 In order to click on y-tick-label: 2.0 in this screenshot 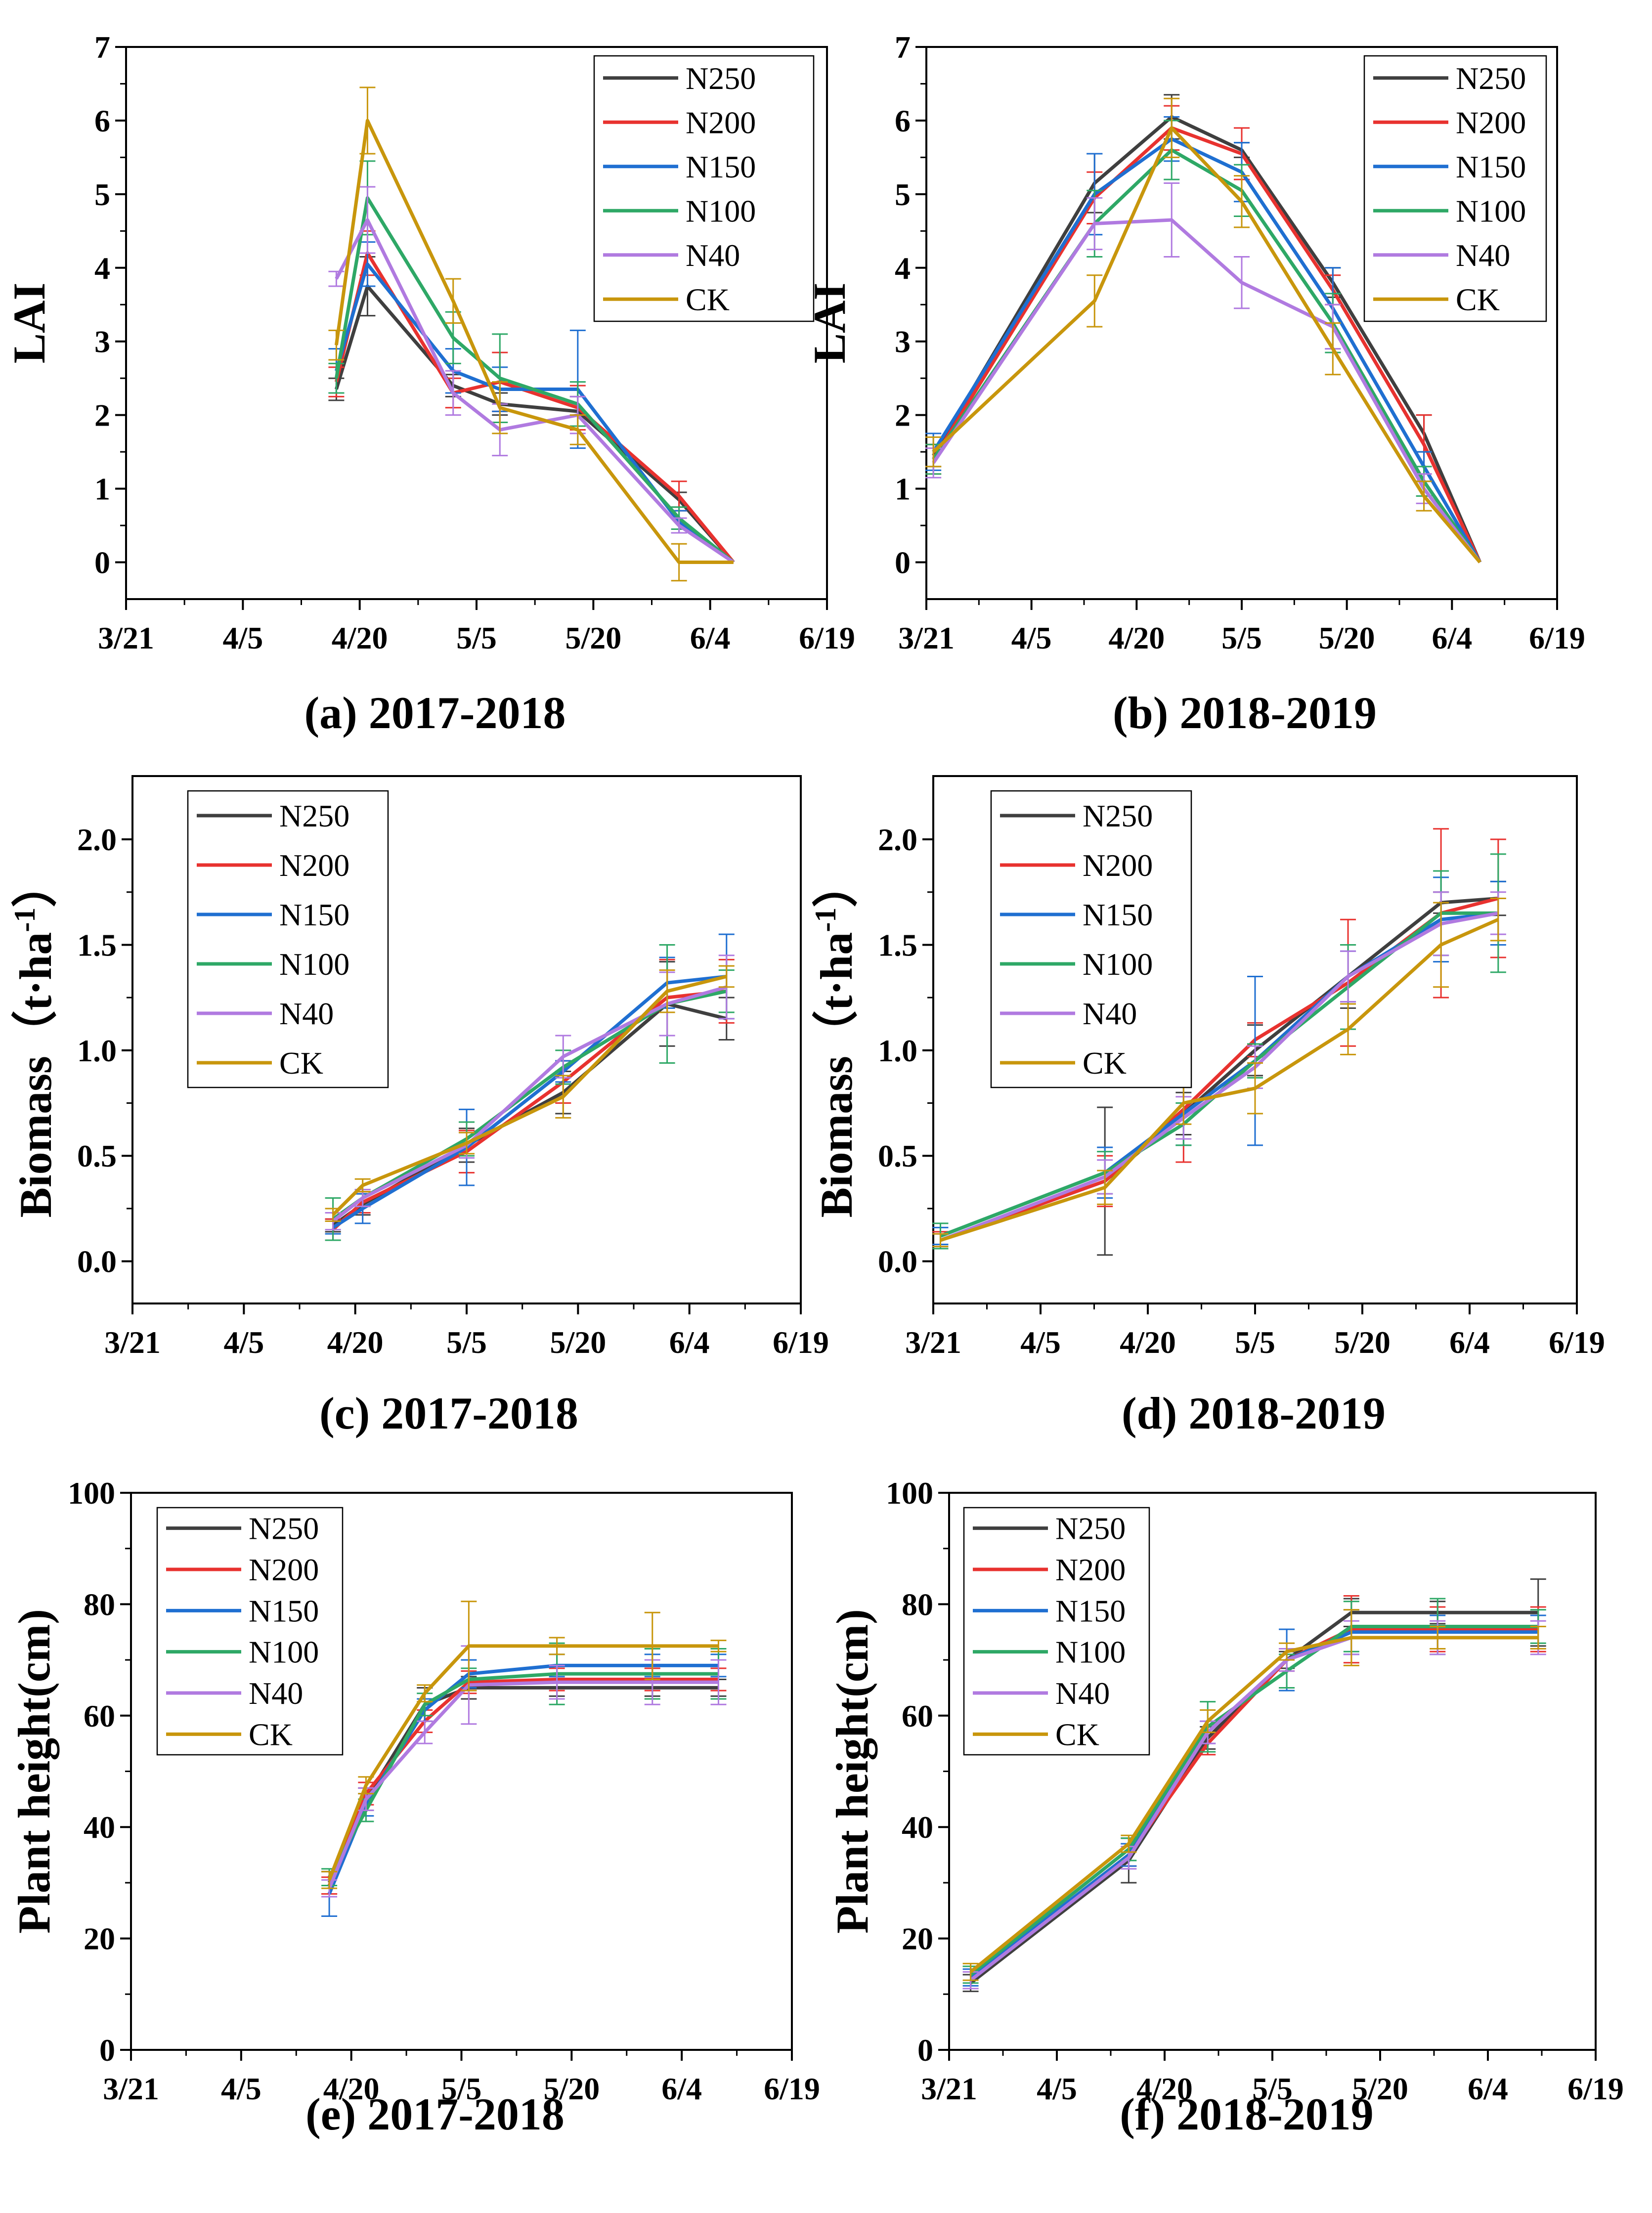, I will do `click(97, 839)`.